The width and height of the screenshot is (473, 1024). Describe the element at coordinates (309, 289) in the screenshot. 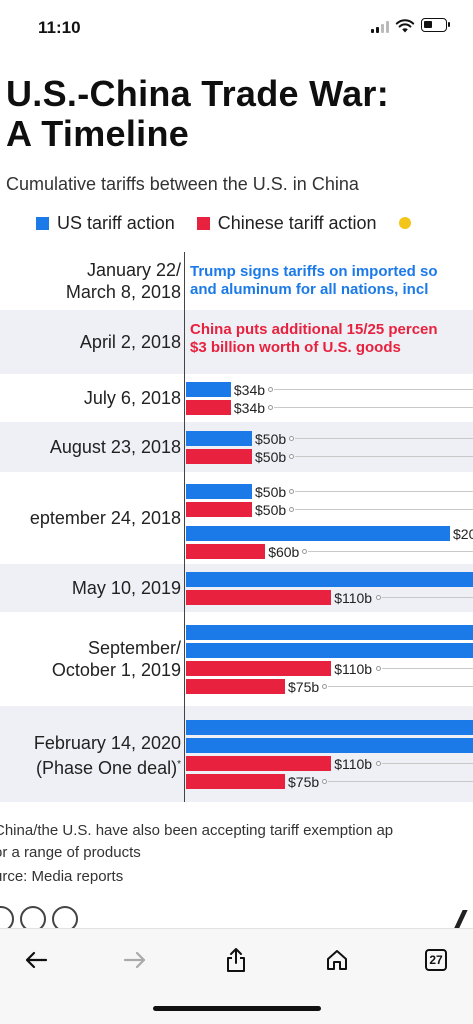

I see `event-description: and aluminum for all nations, incl` at that location.